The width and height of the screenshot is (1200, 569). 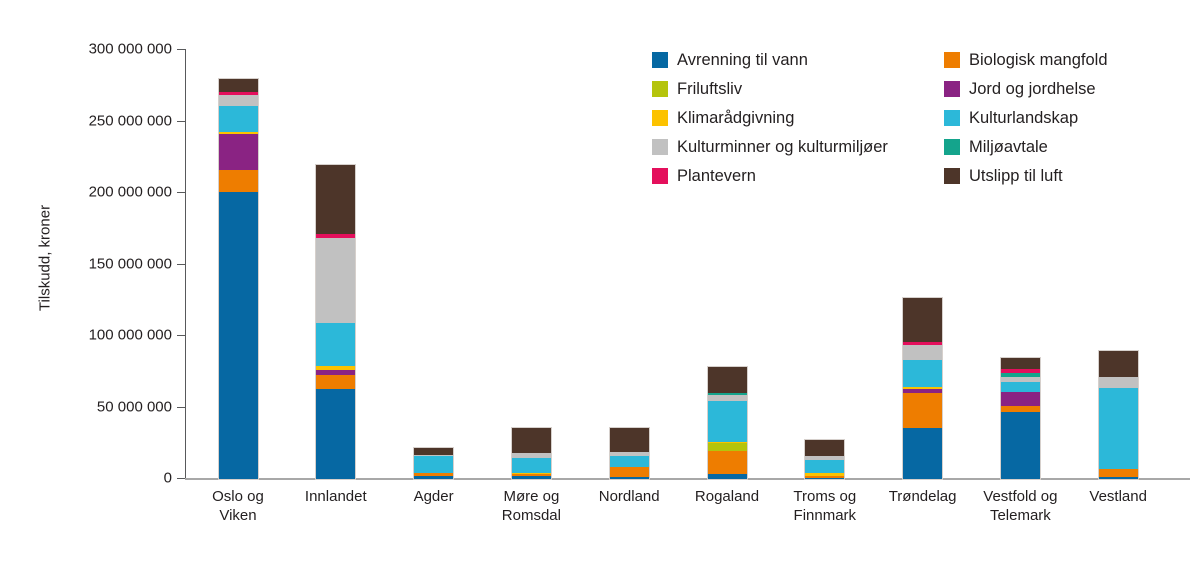 I want to click on legend-swatch-kulturlandskap, so click(x=952, y=118).